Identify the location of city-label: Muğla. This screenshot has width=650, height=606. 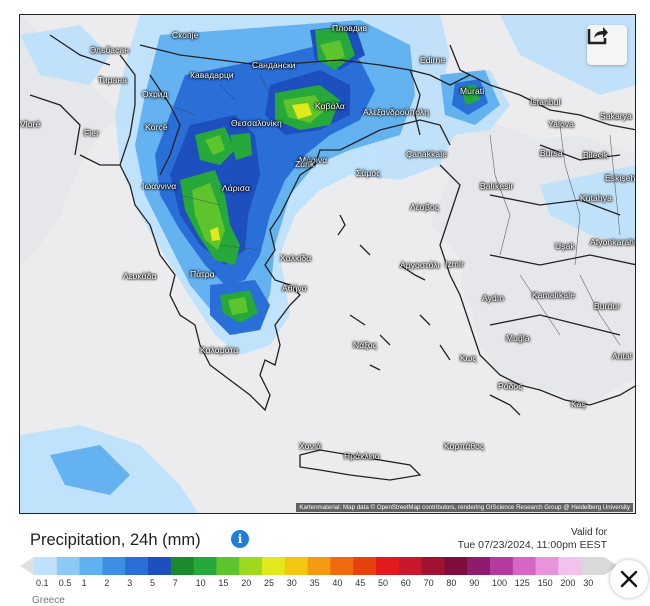
(518, 338).